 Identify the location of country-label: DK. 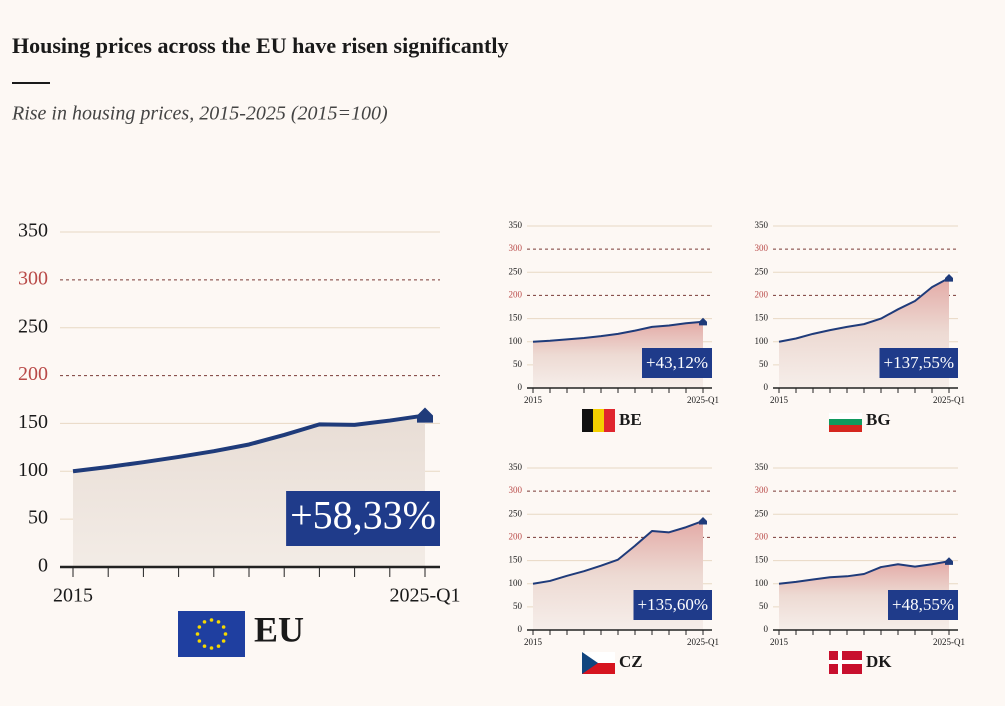
(879, 661).